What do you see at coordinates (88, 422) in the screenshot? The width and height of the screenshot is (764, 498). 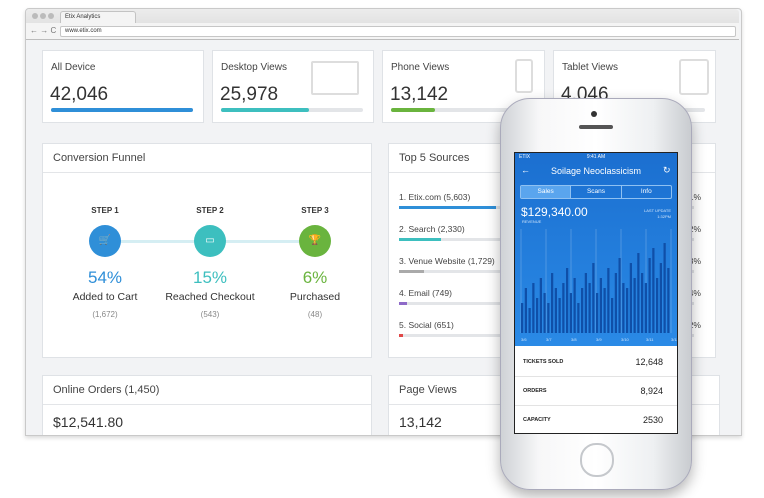 I see `orders-value: $12,541.80` at bounding box center [88, 422].